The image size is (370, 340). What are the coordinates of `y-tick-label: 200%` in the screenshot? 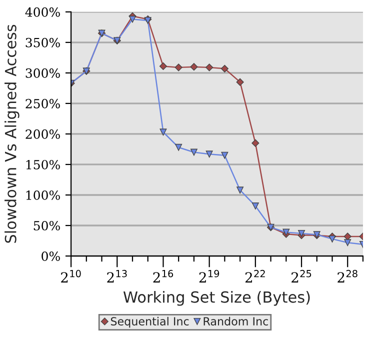 It's located at (43, 134).